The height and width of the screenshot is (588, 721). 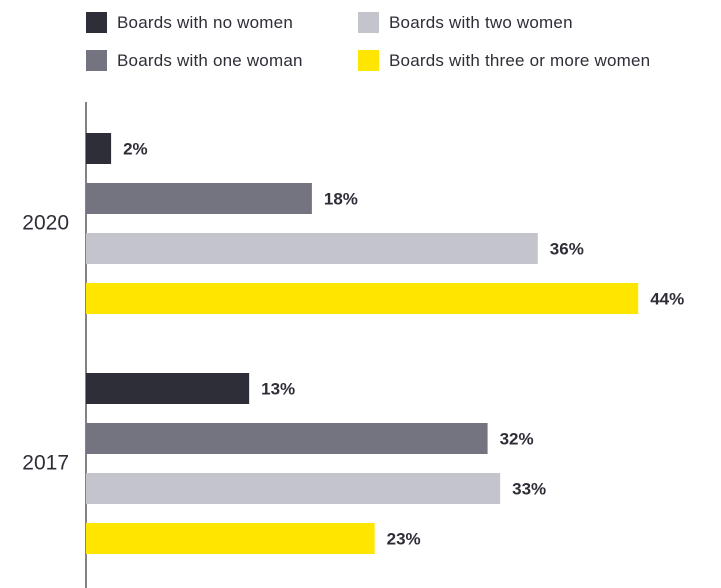 I want to click on legend-item-three-plus-women: Boards with three or more women, so click(x=504, y=60).